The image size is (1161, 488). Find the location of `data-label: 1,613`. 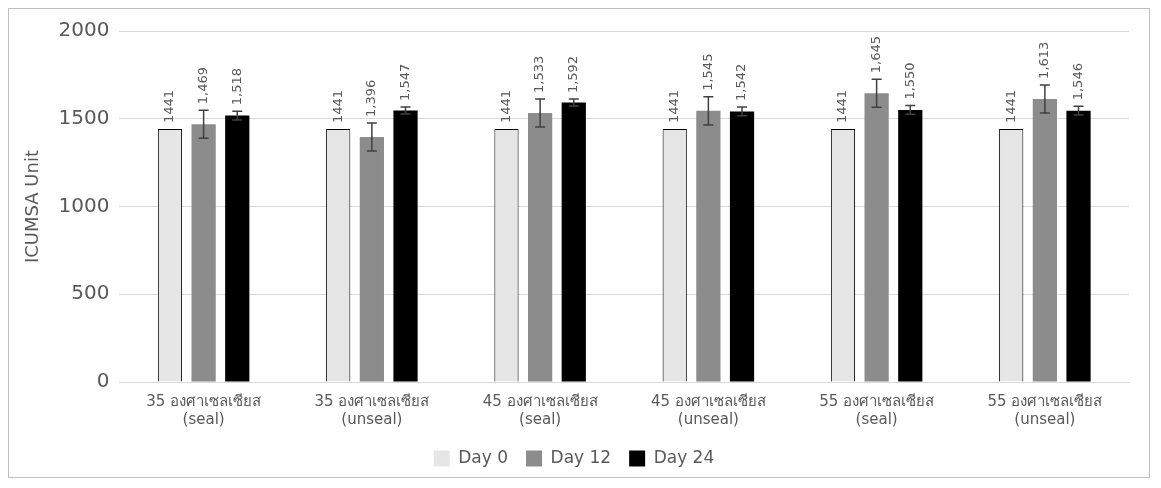

data-label: 1,613 is located at coordinates (1044, 60).